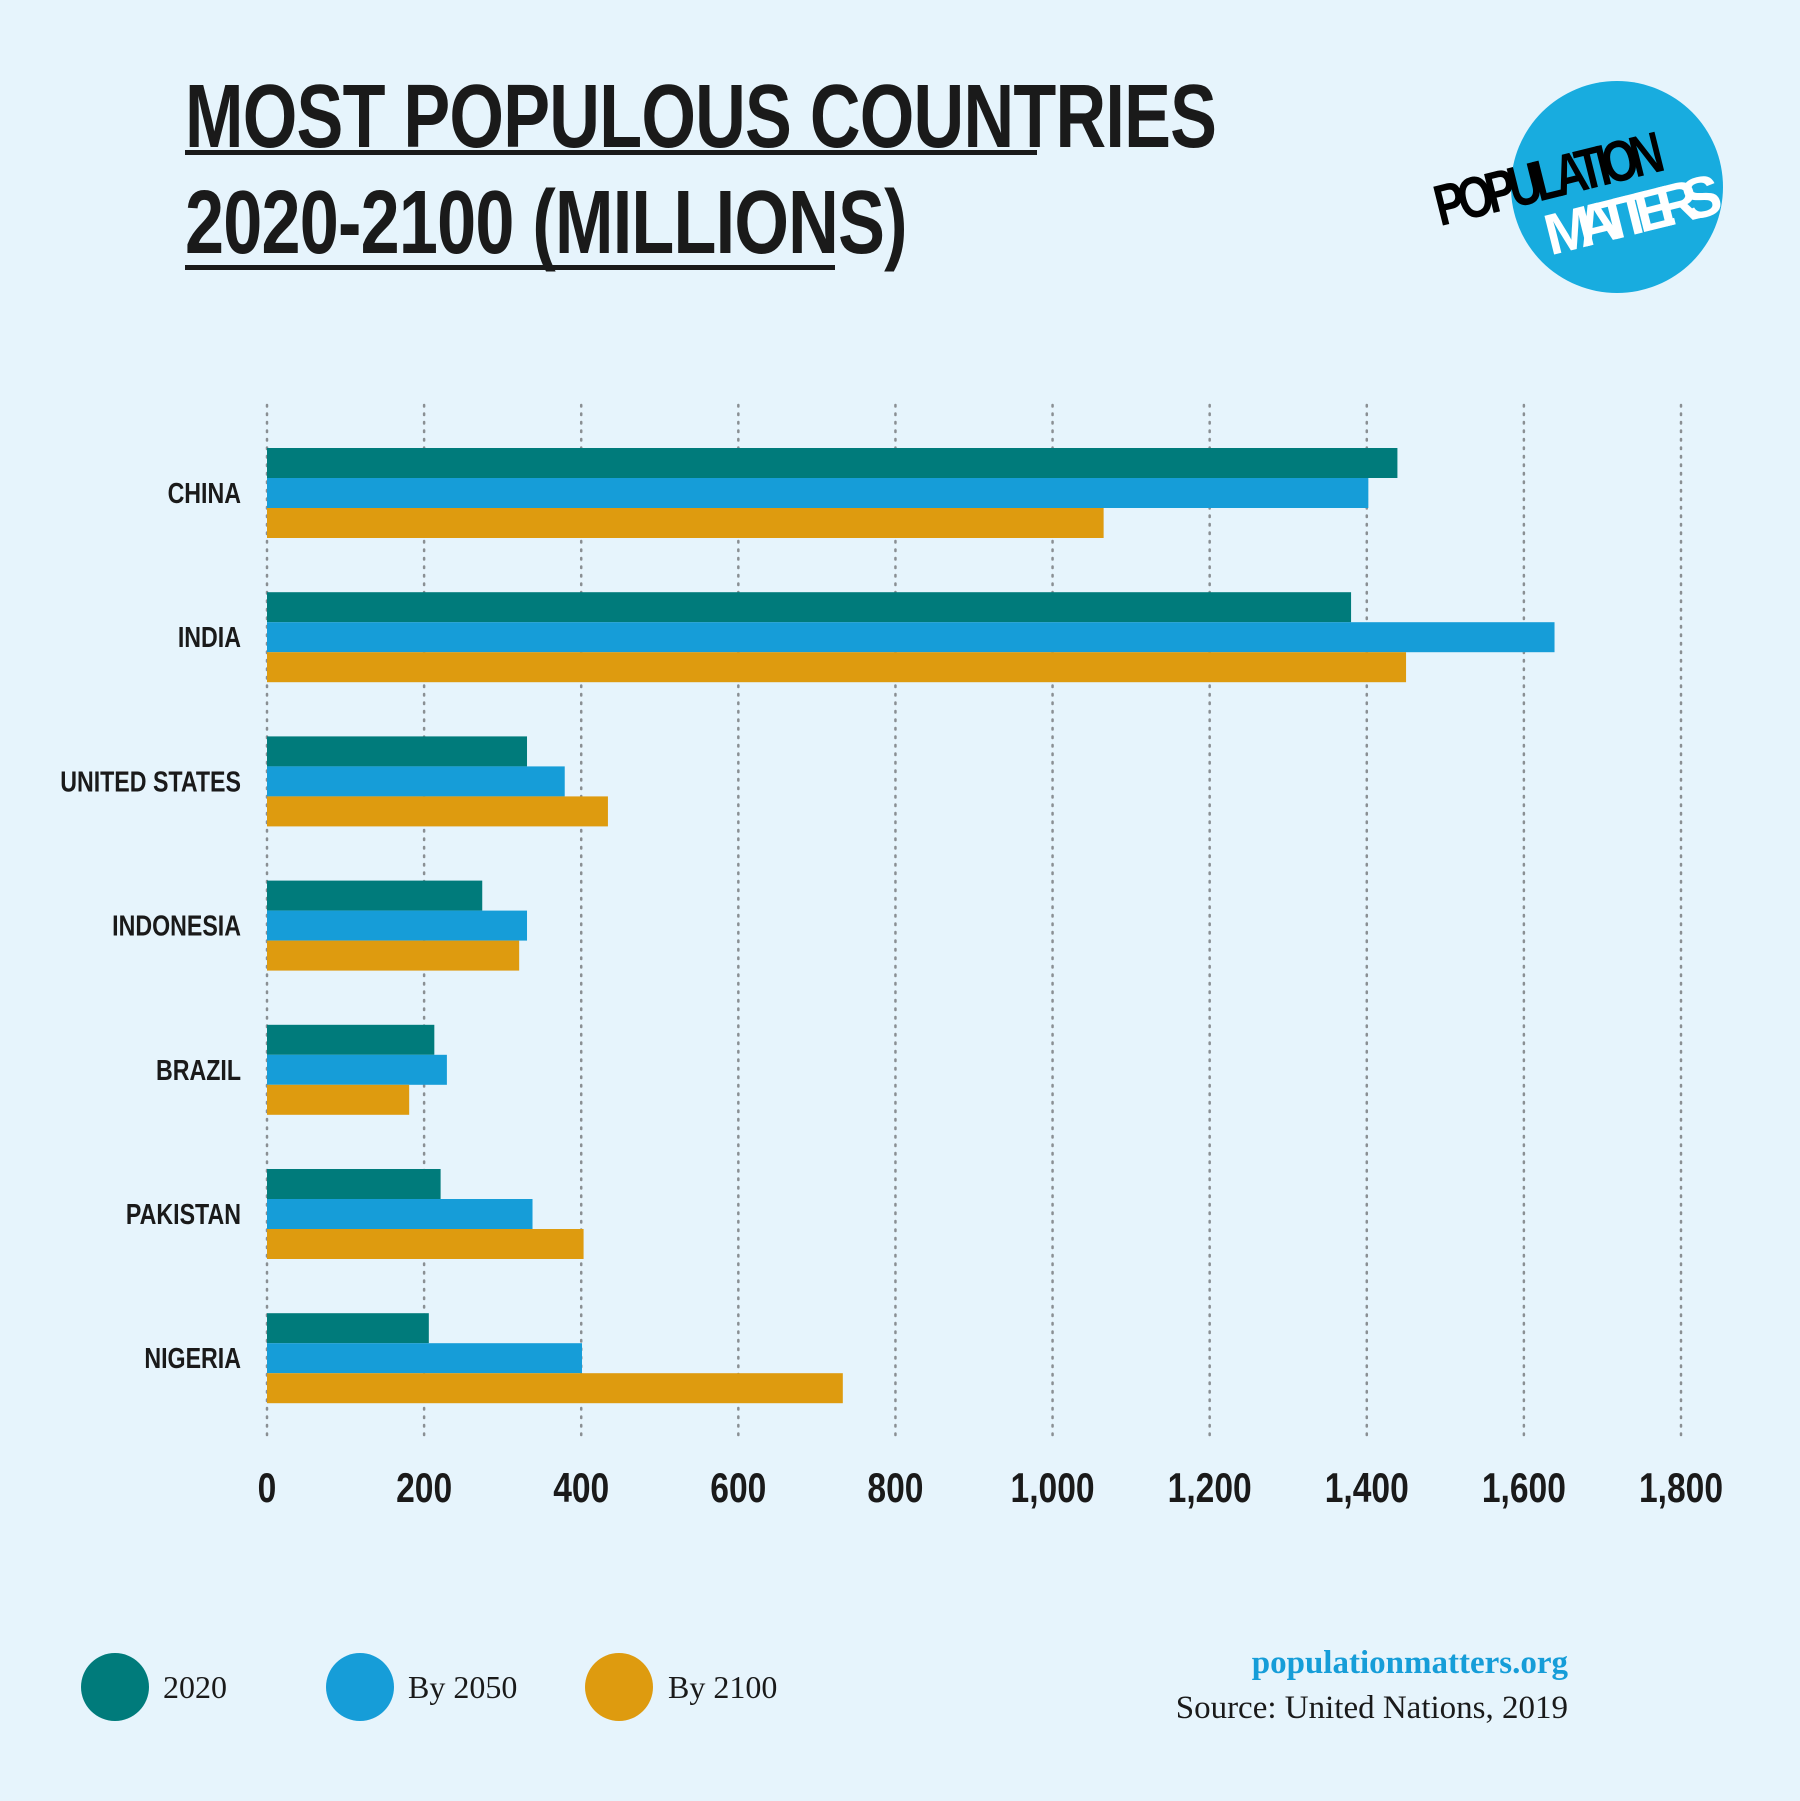 Image resolution: width=1800 pixels, height=1801 pixels. I want to click on legend-label-2100: By 2100, so click(723, 1687).